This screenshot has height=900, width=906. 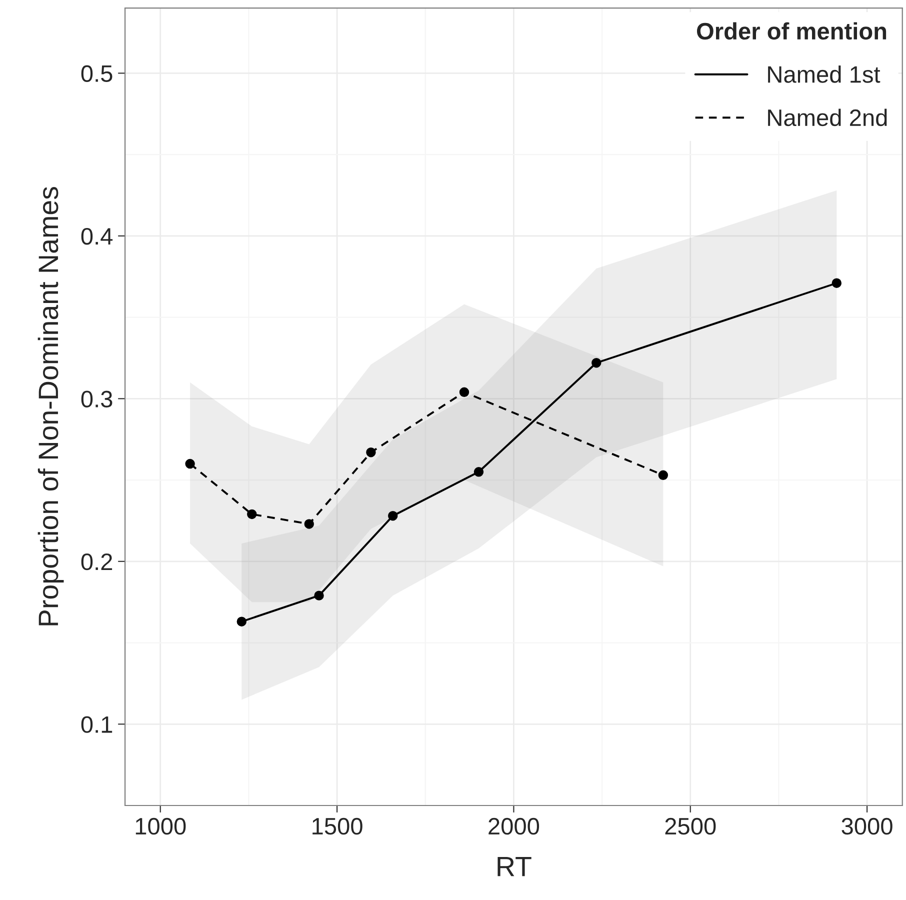 What do you see at coordinates (824, 74) in the screenshot?
I see `legend-label: Named 1st` at bounding box center [824, 74].